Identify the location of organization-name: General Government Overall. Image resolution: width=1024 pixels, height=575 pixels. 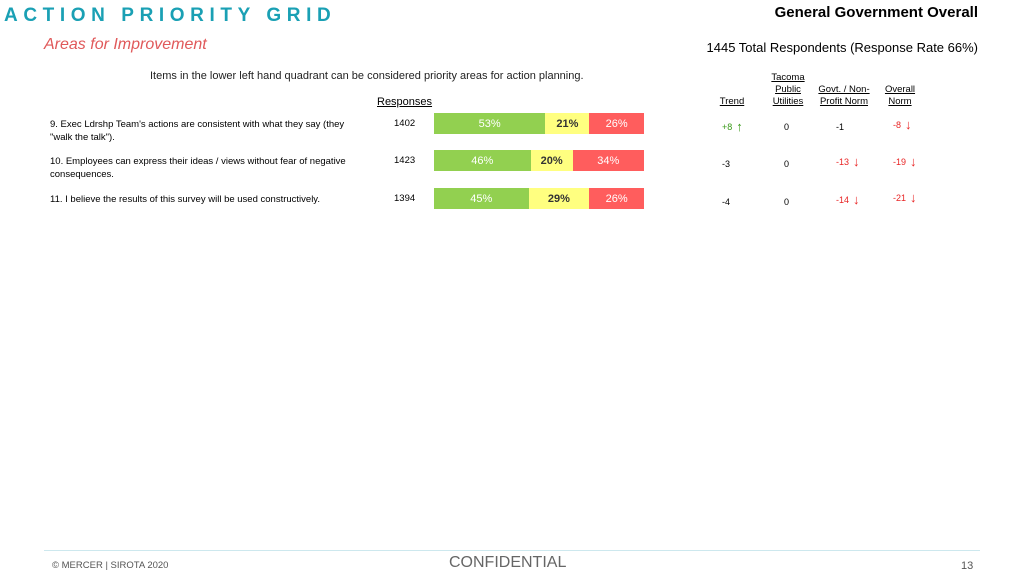
(876, 12).